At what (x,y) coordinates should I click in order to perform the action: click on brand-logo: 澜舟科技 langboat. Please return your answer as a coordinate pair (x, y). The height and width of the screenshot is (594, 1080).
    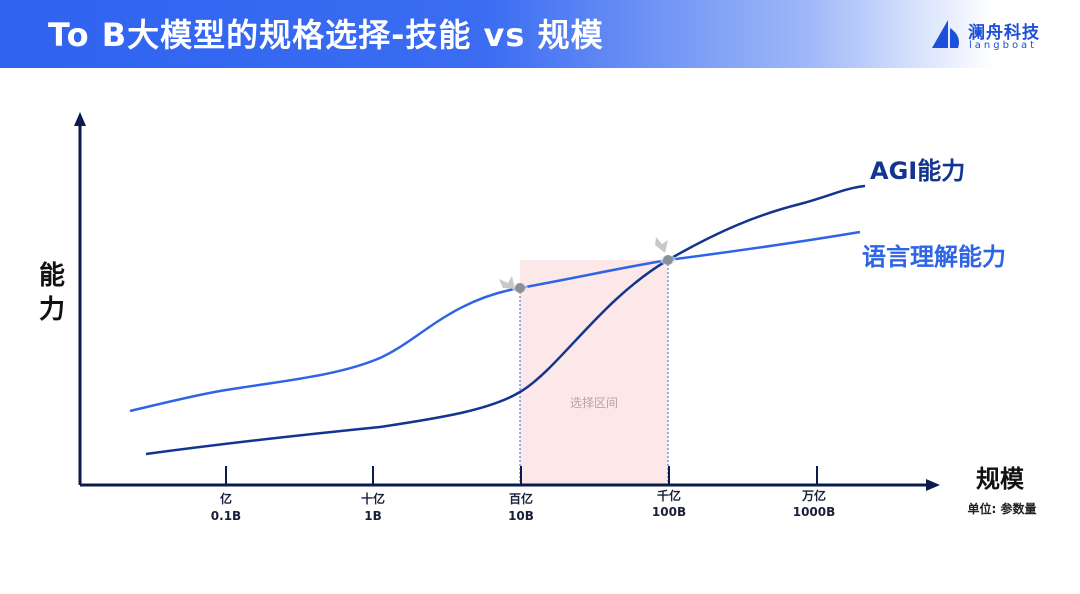
    Looking at the image, I should click on (998, 36).